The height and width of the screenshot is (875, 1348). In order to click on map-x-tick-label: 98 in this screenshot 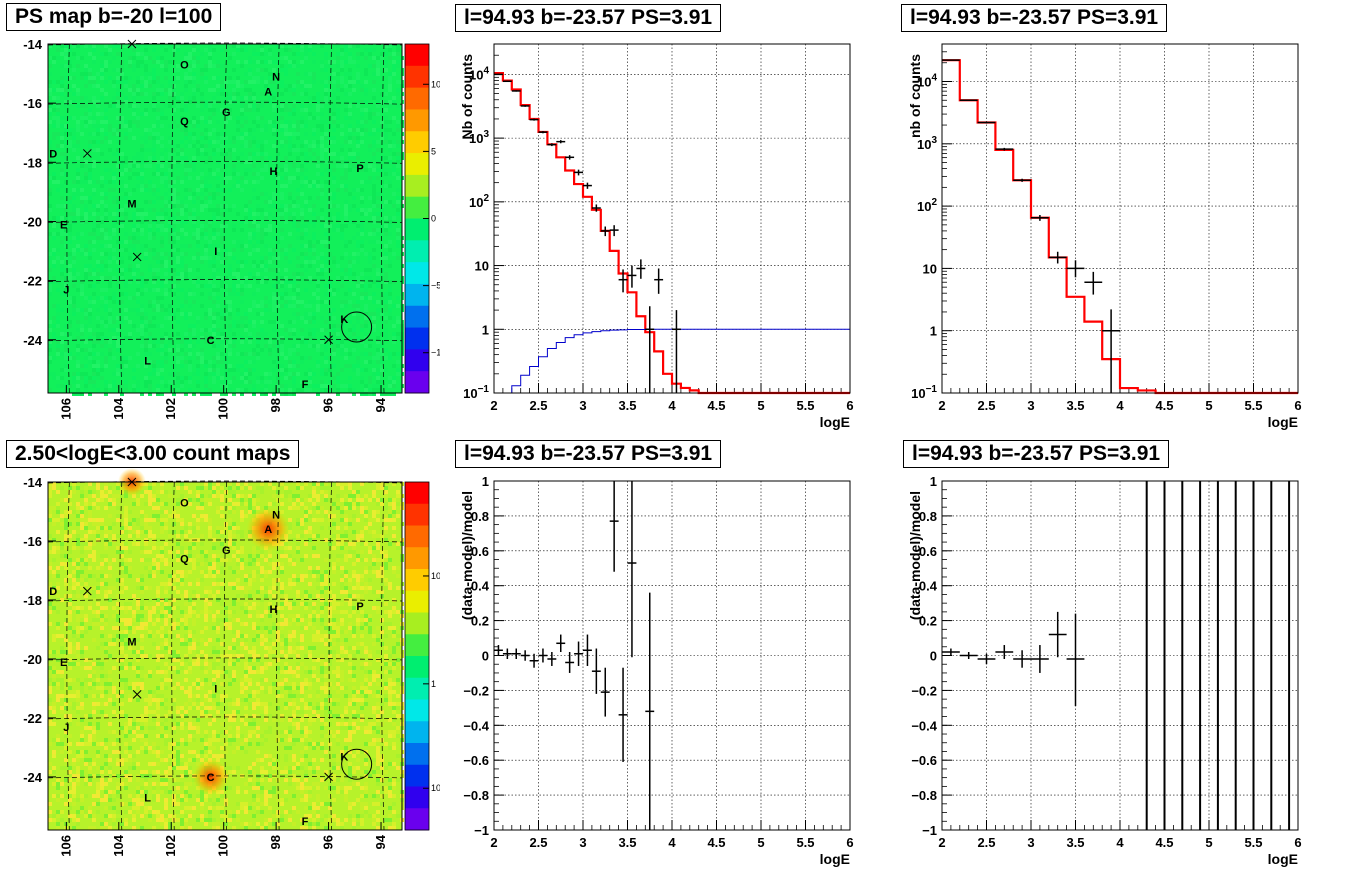, I will do `click(275, 405)`.